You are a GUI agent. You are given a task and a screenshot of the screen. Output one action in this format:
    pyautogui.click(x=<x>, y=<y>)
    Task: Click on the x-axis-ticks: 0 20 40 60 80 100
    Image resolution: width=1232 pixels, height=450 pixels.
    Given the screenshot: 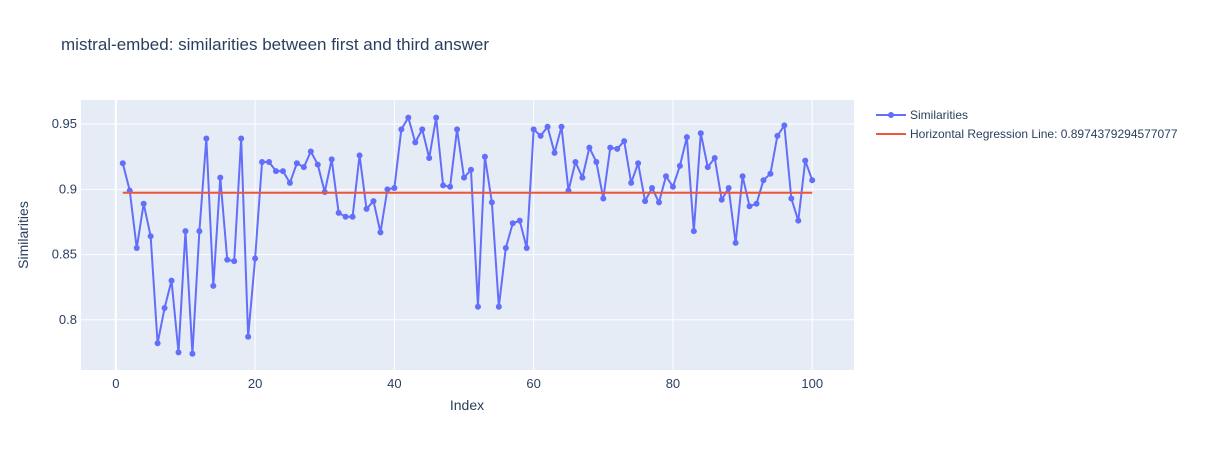 What is the action you would take?
    pyautogui.click(x=467, y=383)
    